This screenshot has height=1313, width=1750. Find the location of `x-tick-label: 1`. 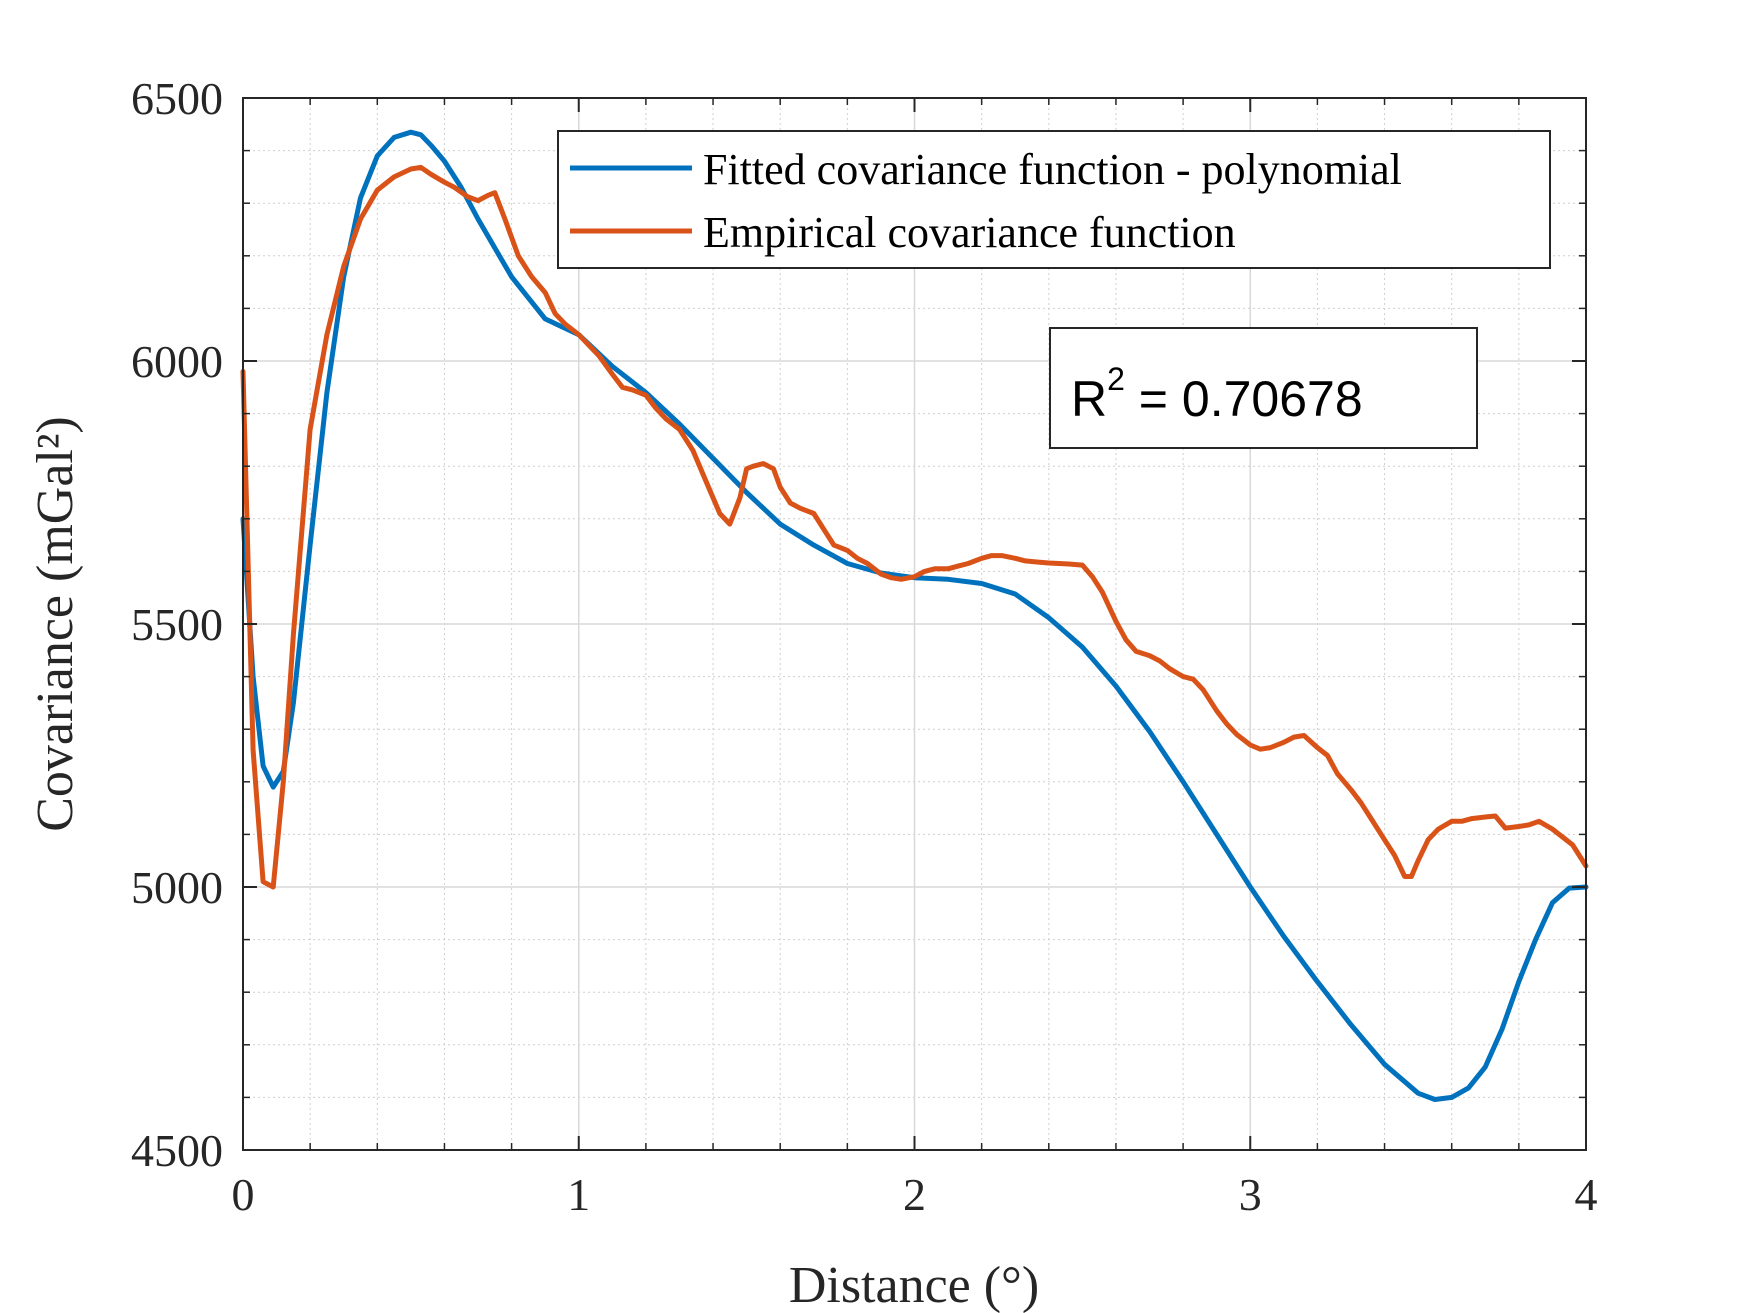

x-tick-label: 1 is located at coordinates (578, 1194).